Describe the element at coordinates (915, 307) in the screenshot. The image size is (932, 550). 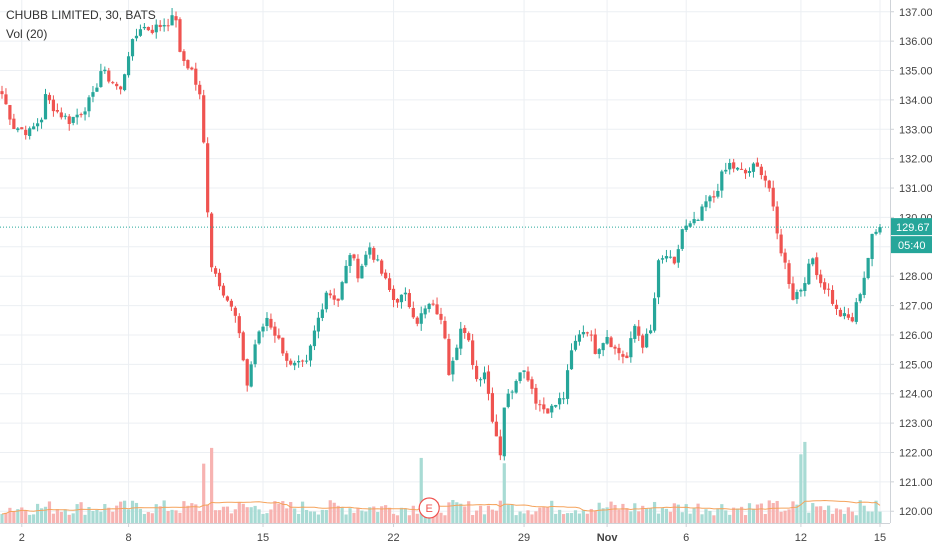
I see `y-tick-label: 127.00` at that location.